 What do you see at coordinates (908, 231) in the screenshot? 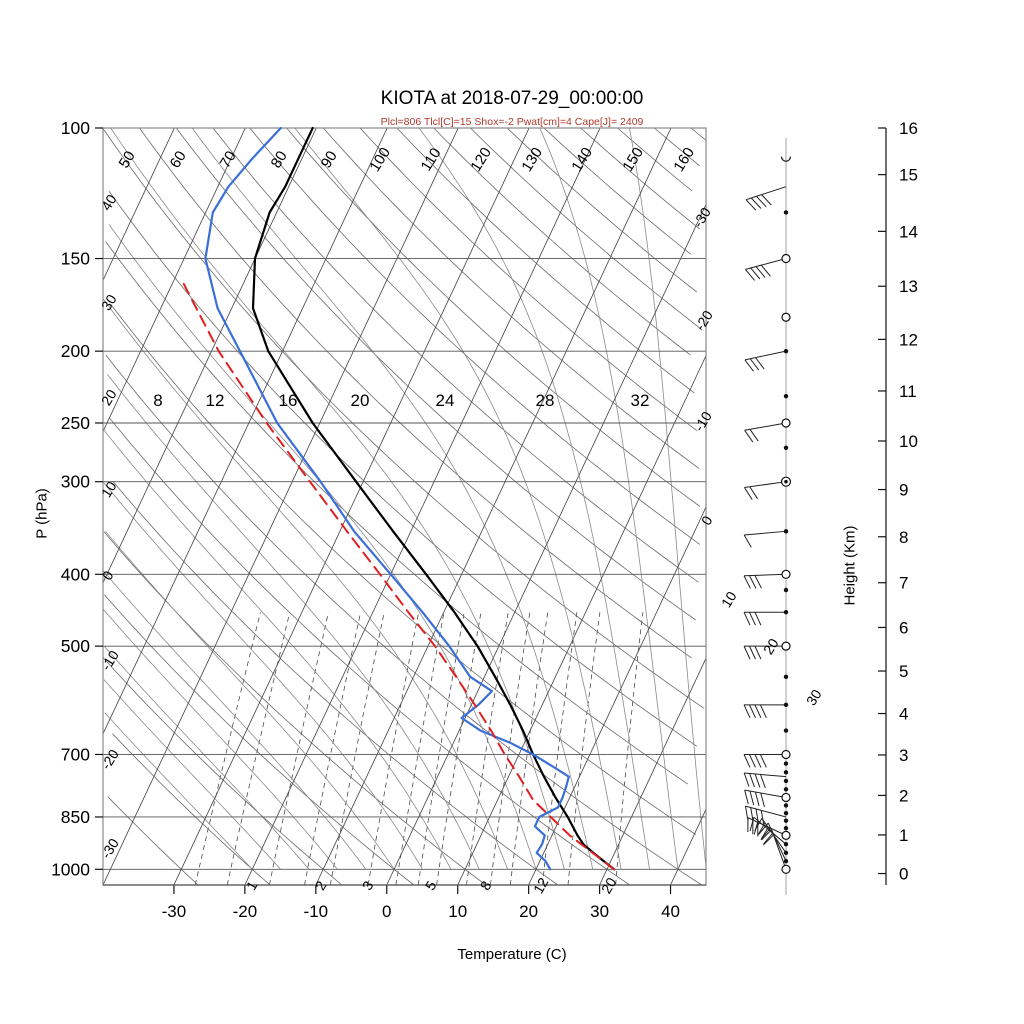
I see `height-tick-label: 14` at bounding box center [908, 231].